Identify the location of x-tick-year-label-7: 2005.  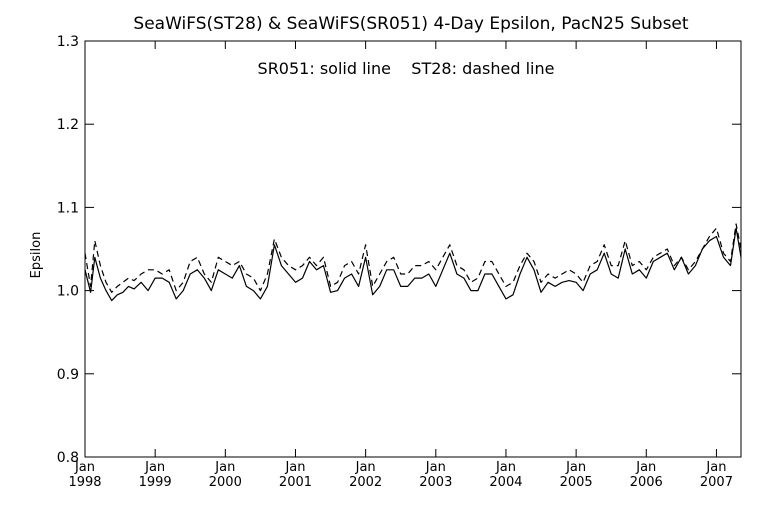
(576, 482).